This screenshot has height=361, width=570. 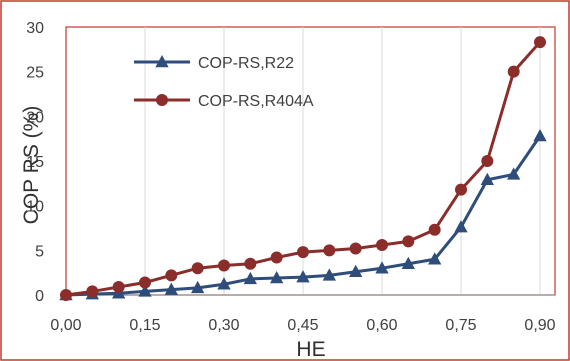 I want to click on x-tick-label: 0,00, so click(x=65, y=325).